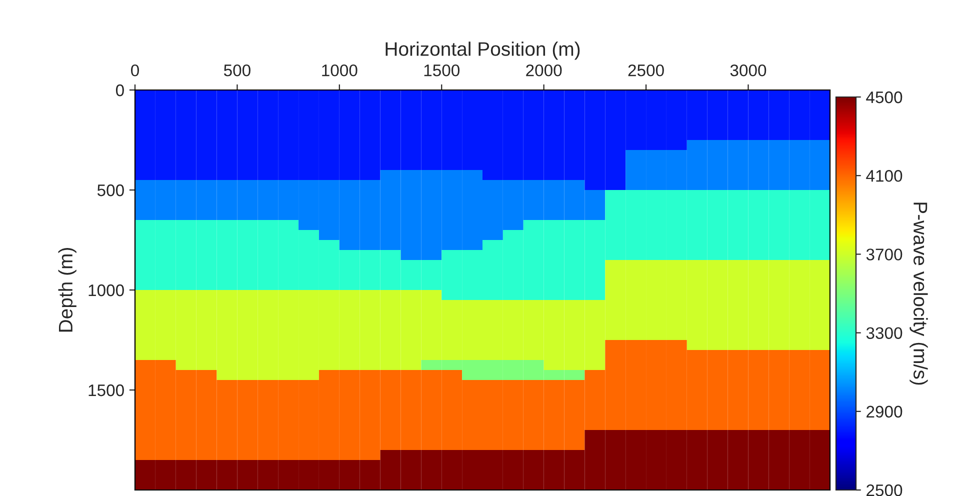 Image resolution: width=977 pixels, height=496 pixels. Describe the element at coordinates (884, 490) in the screenshot. I see `color-bar-label: 2500` at that location.